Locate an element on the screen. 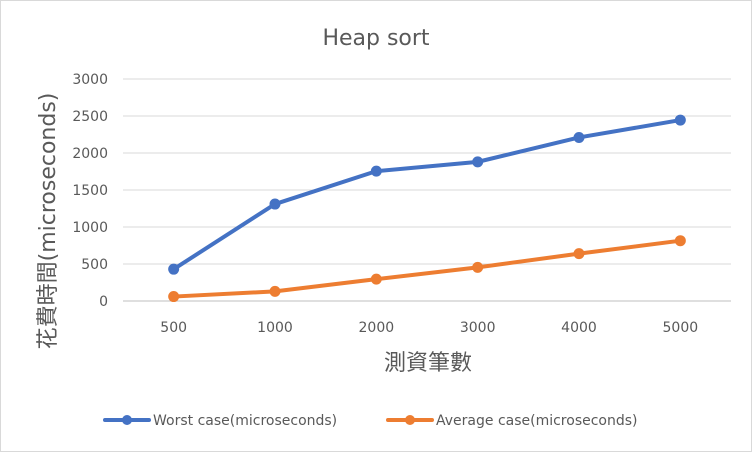 The height and width of the screenshot is (452, 752). y-tick-label: 1000 is located at coordinates (90, 228).